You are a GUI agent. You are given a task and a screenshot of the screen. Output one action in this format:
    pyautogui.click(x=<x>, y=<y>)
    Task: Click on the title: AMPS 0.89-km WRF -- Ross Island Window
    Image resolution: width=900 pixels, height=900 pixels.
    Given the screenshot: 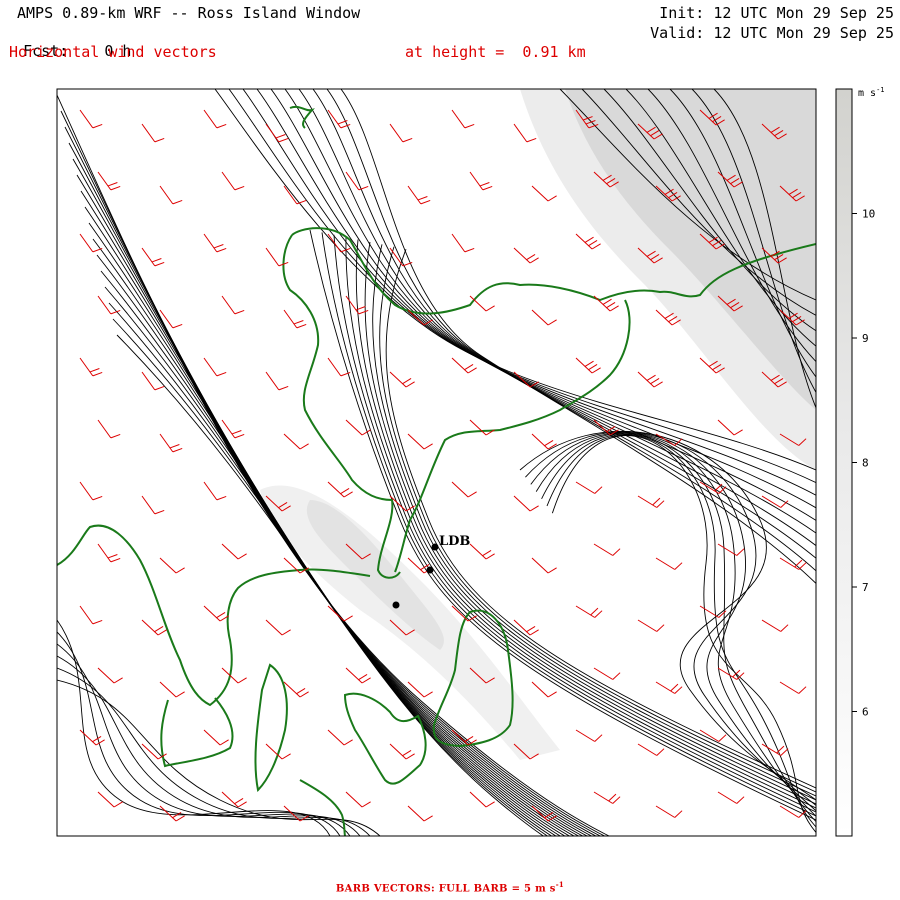 What is the action you would take?
    pyautogui.click(x=189, y=13)
    